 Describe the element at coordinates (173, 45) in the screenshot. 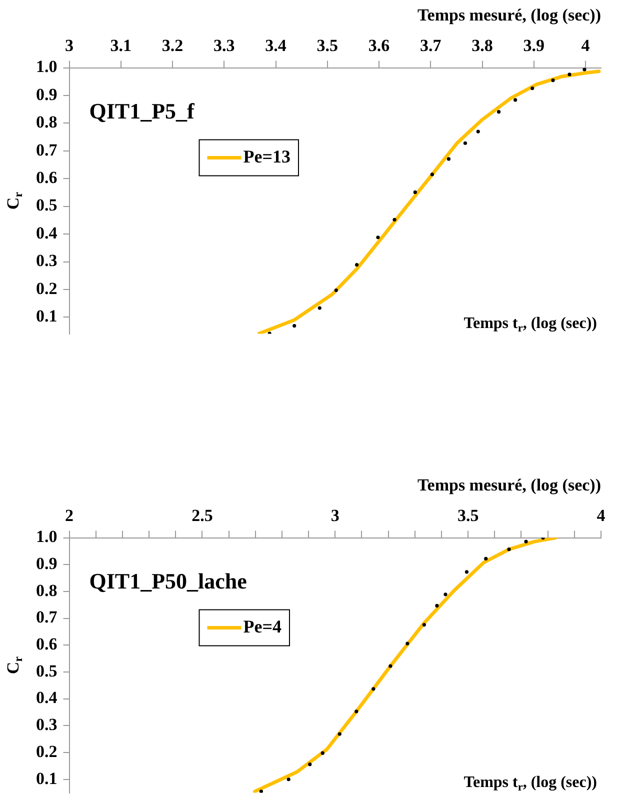

I see `x-tick-label: 3.2` at that location.